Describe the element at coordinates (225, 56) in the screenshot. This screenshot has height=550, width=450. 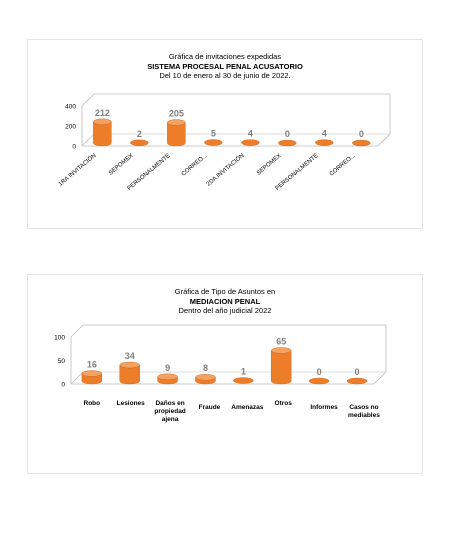
I see `chart-title-line1: Gráfica de invitaciones expedidas` at that location.